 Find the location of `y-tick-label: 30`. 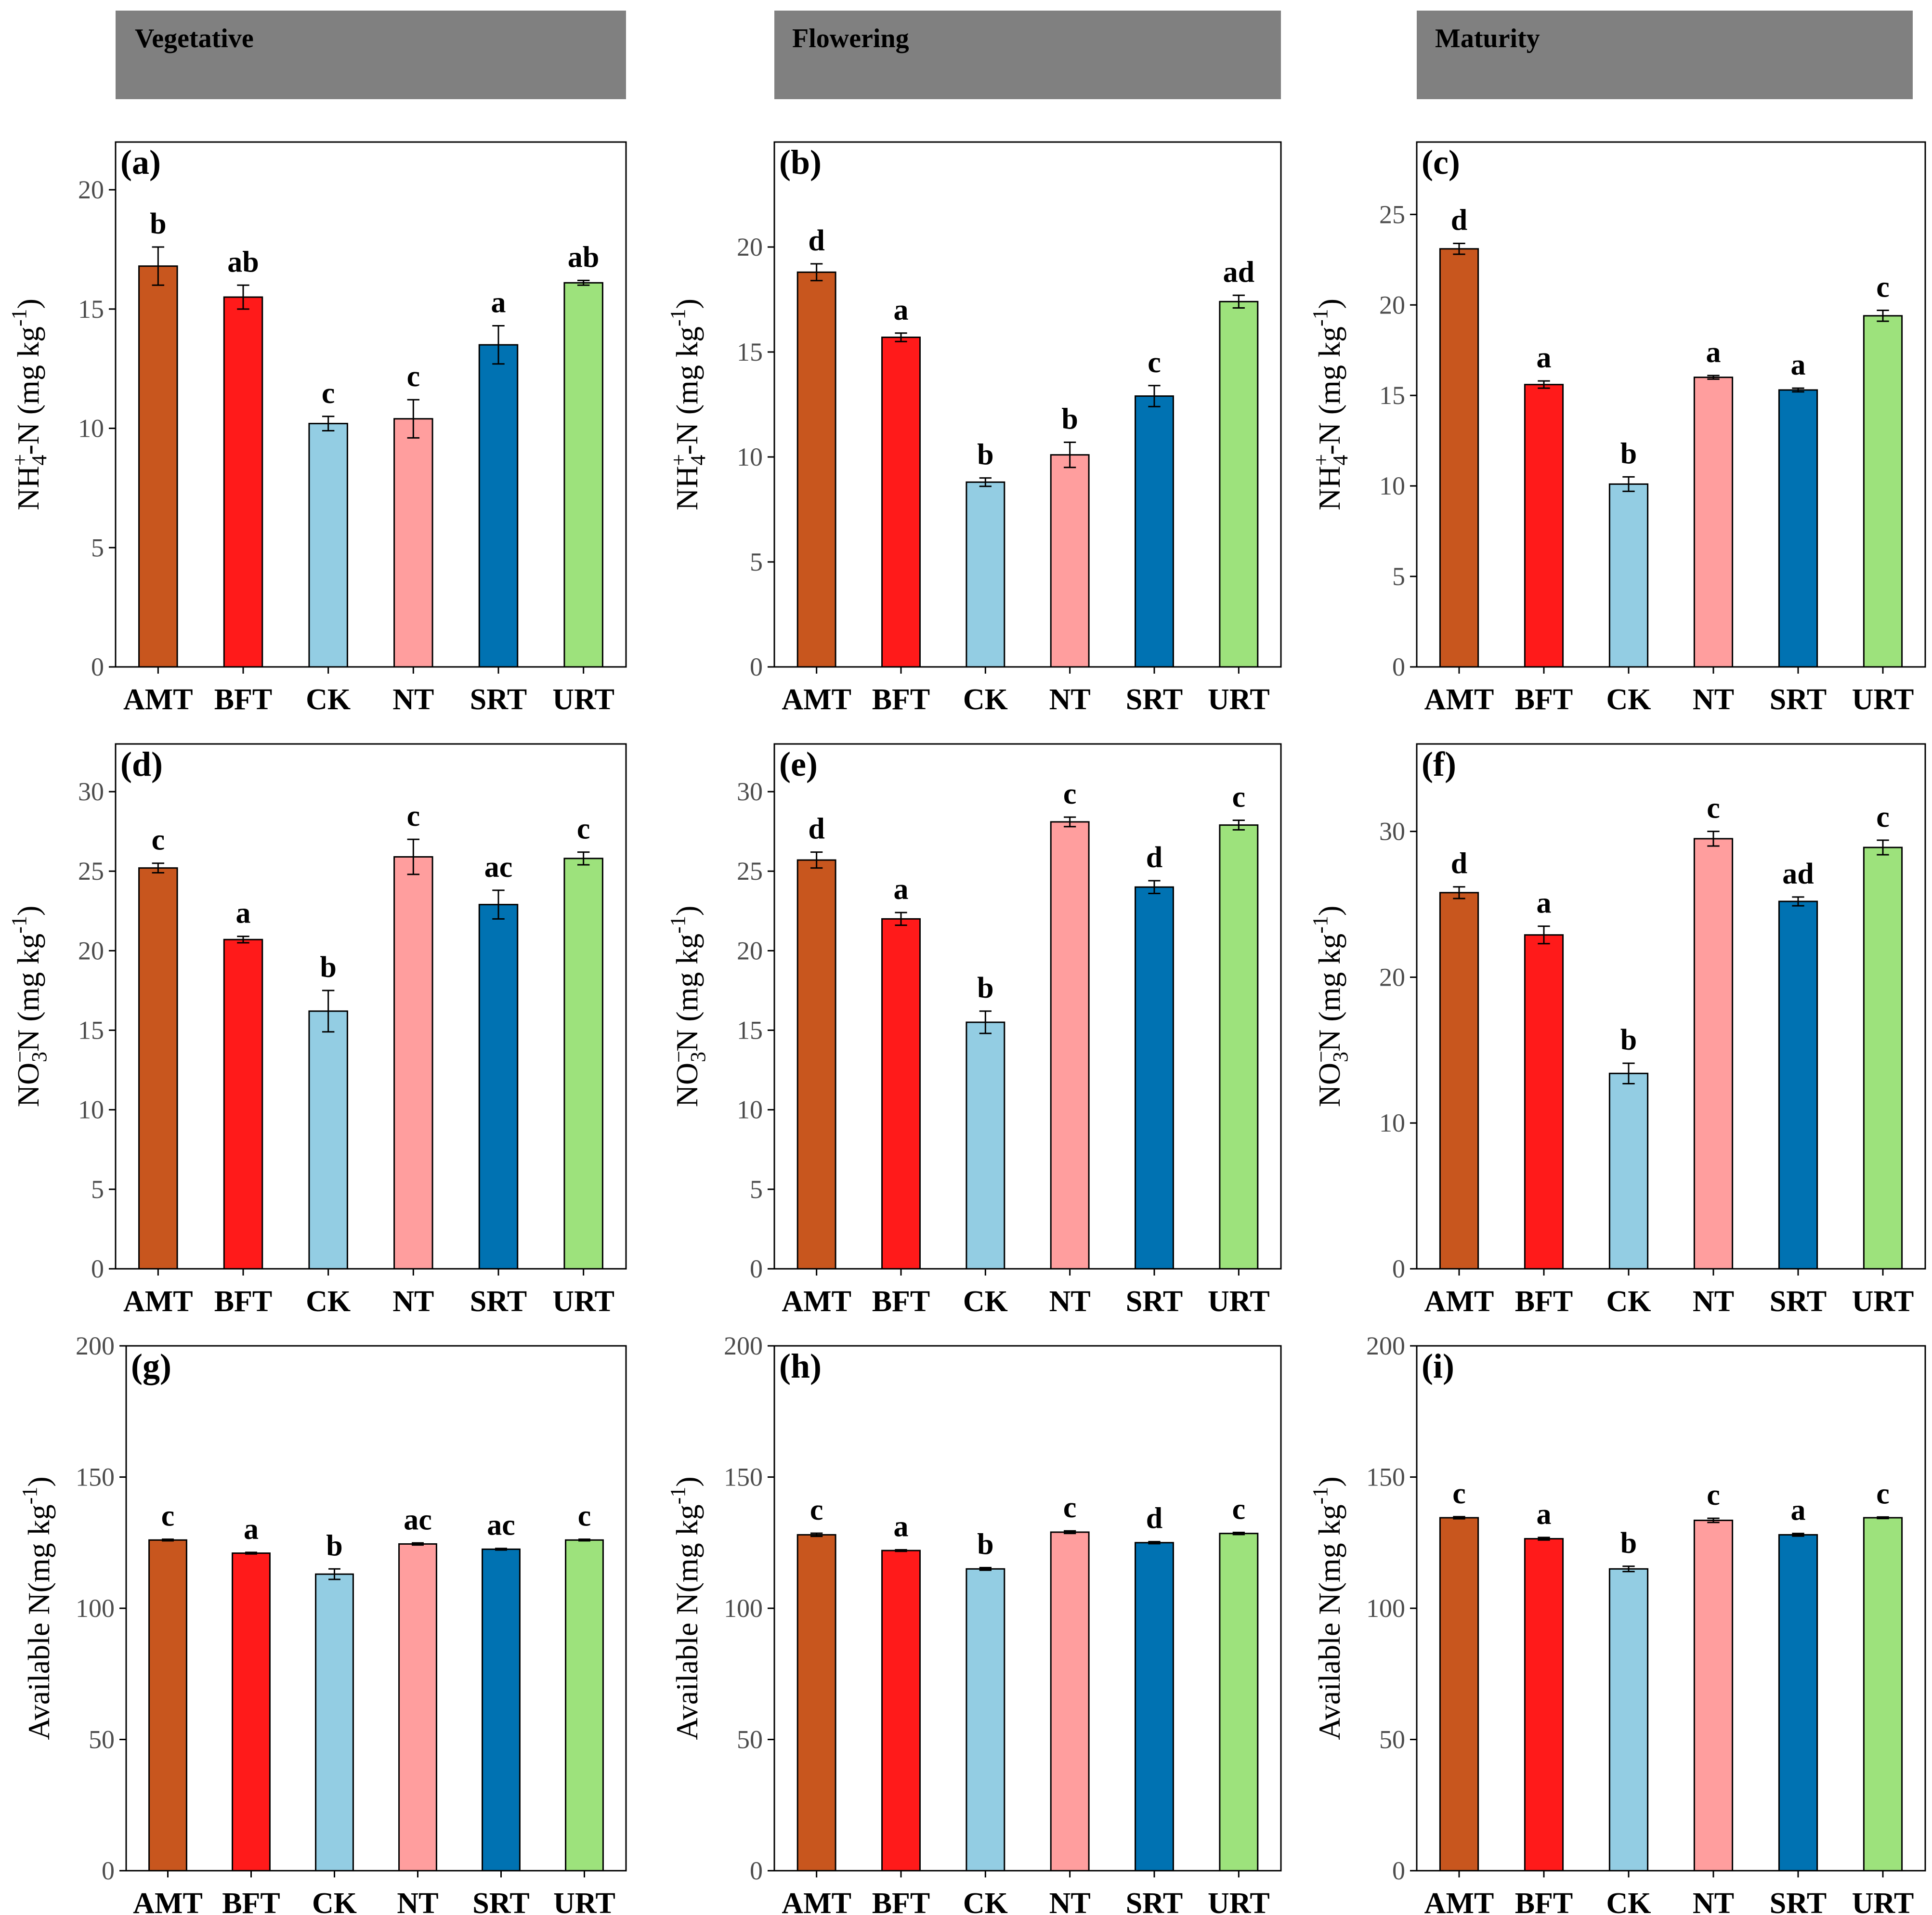

y-tick-label: 30 is located at coordinates (91, 791).